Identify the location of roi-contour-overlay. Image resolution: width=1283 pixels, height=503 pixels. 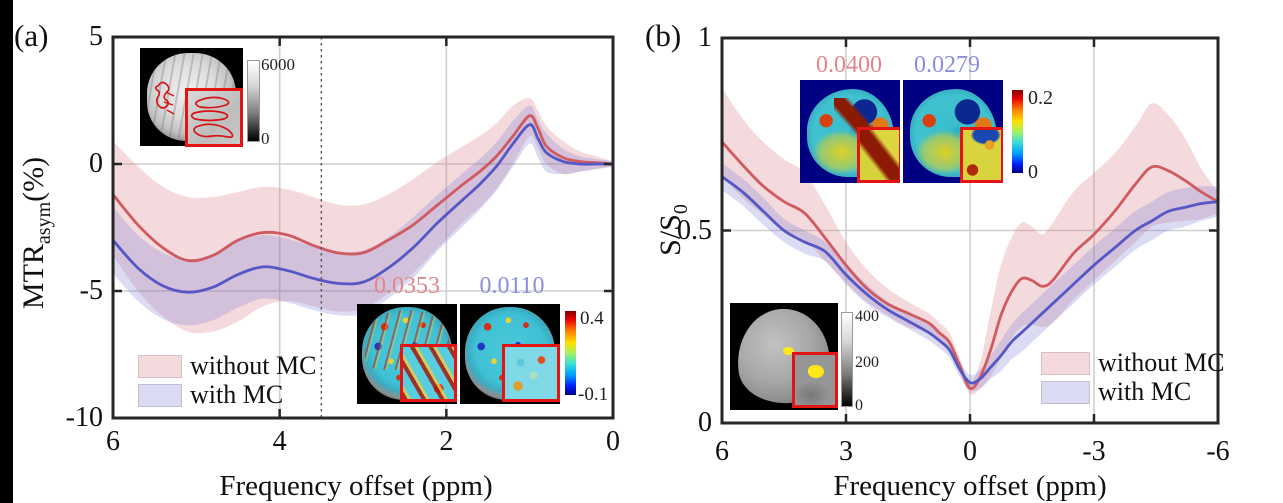
(164, 98).